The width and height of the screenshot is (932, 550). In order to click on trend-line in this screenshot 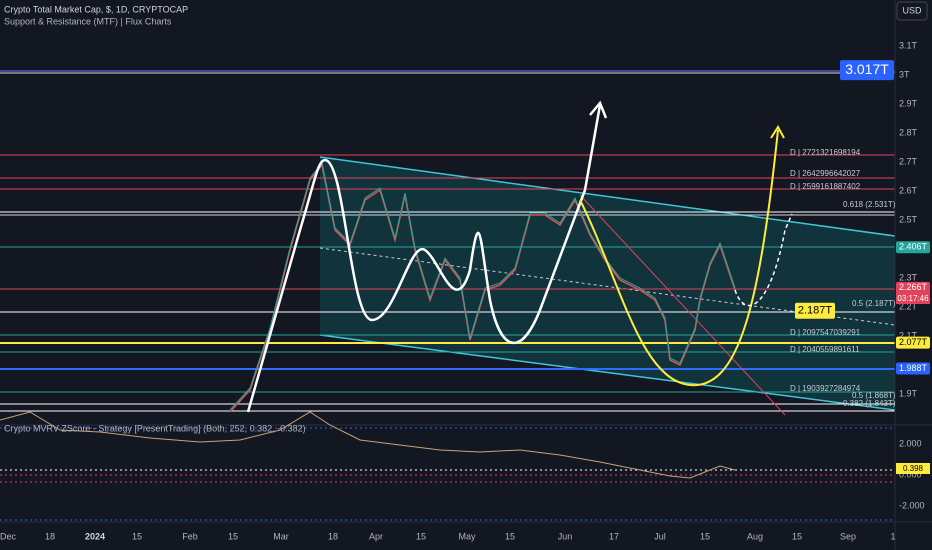, I will do `click(682, 305)`.